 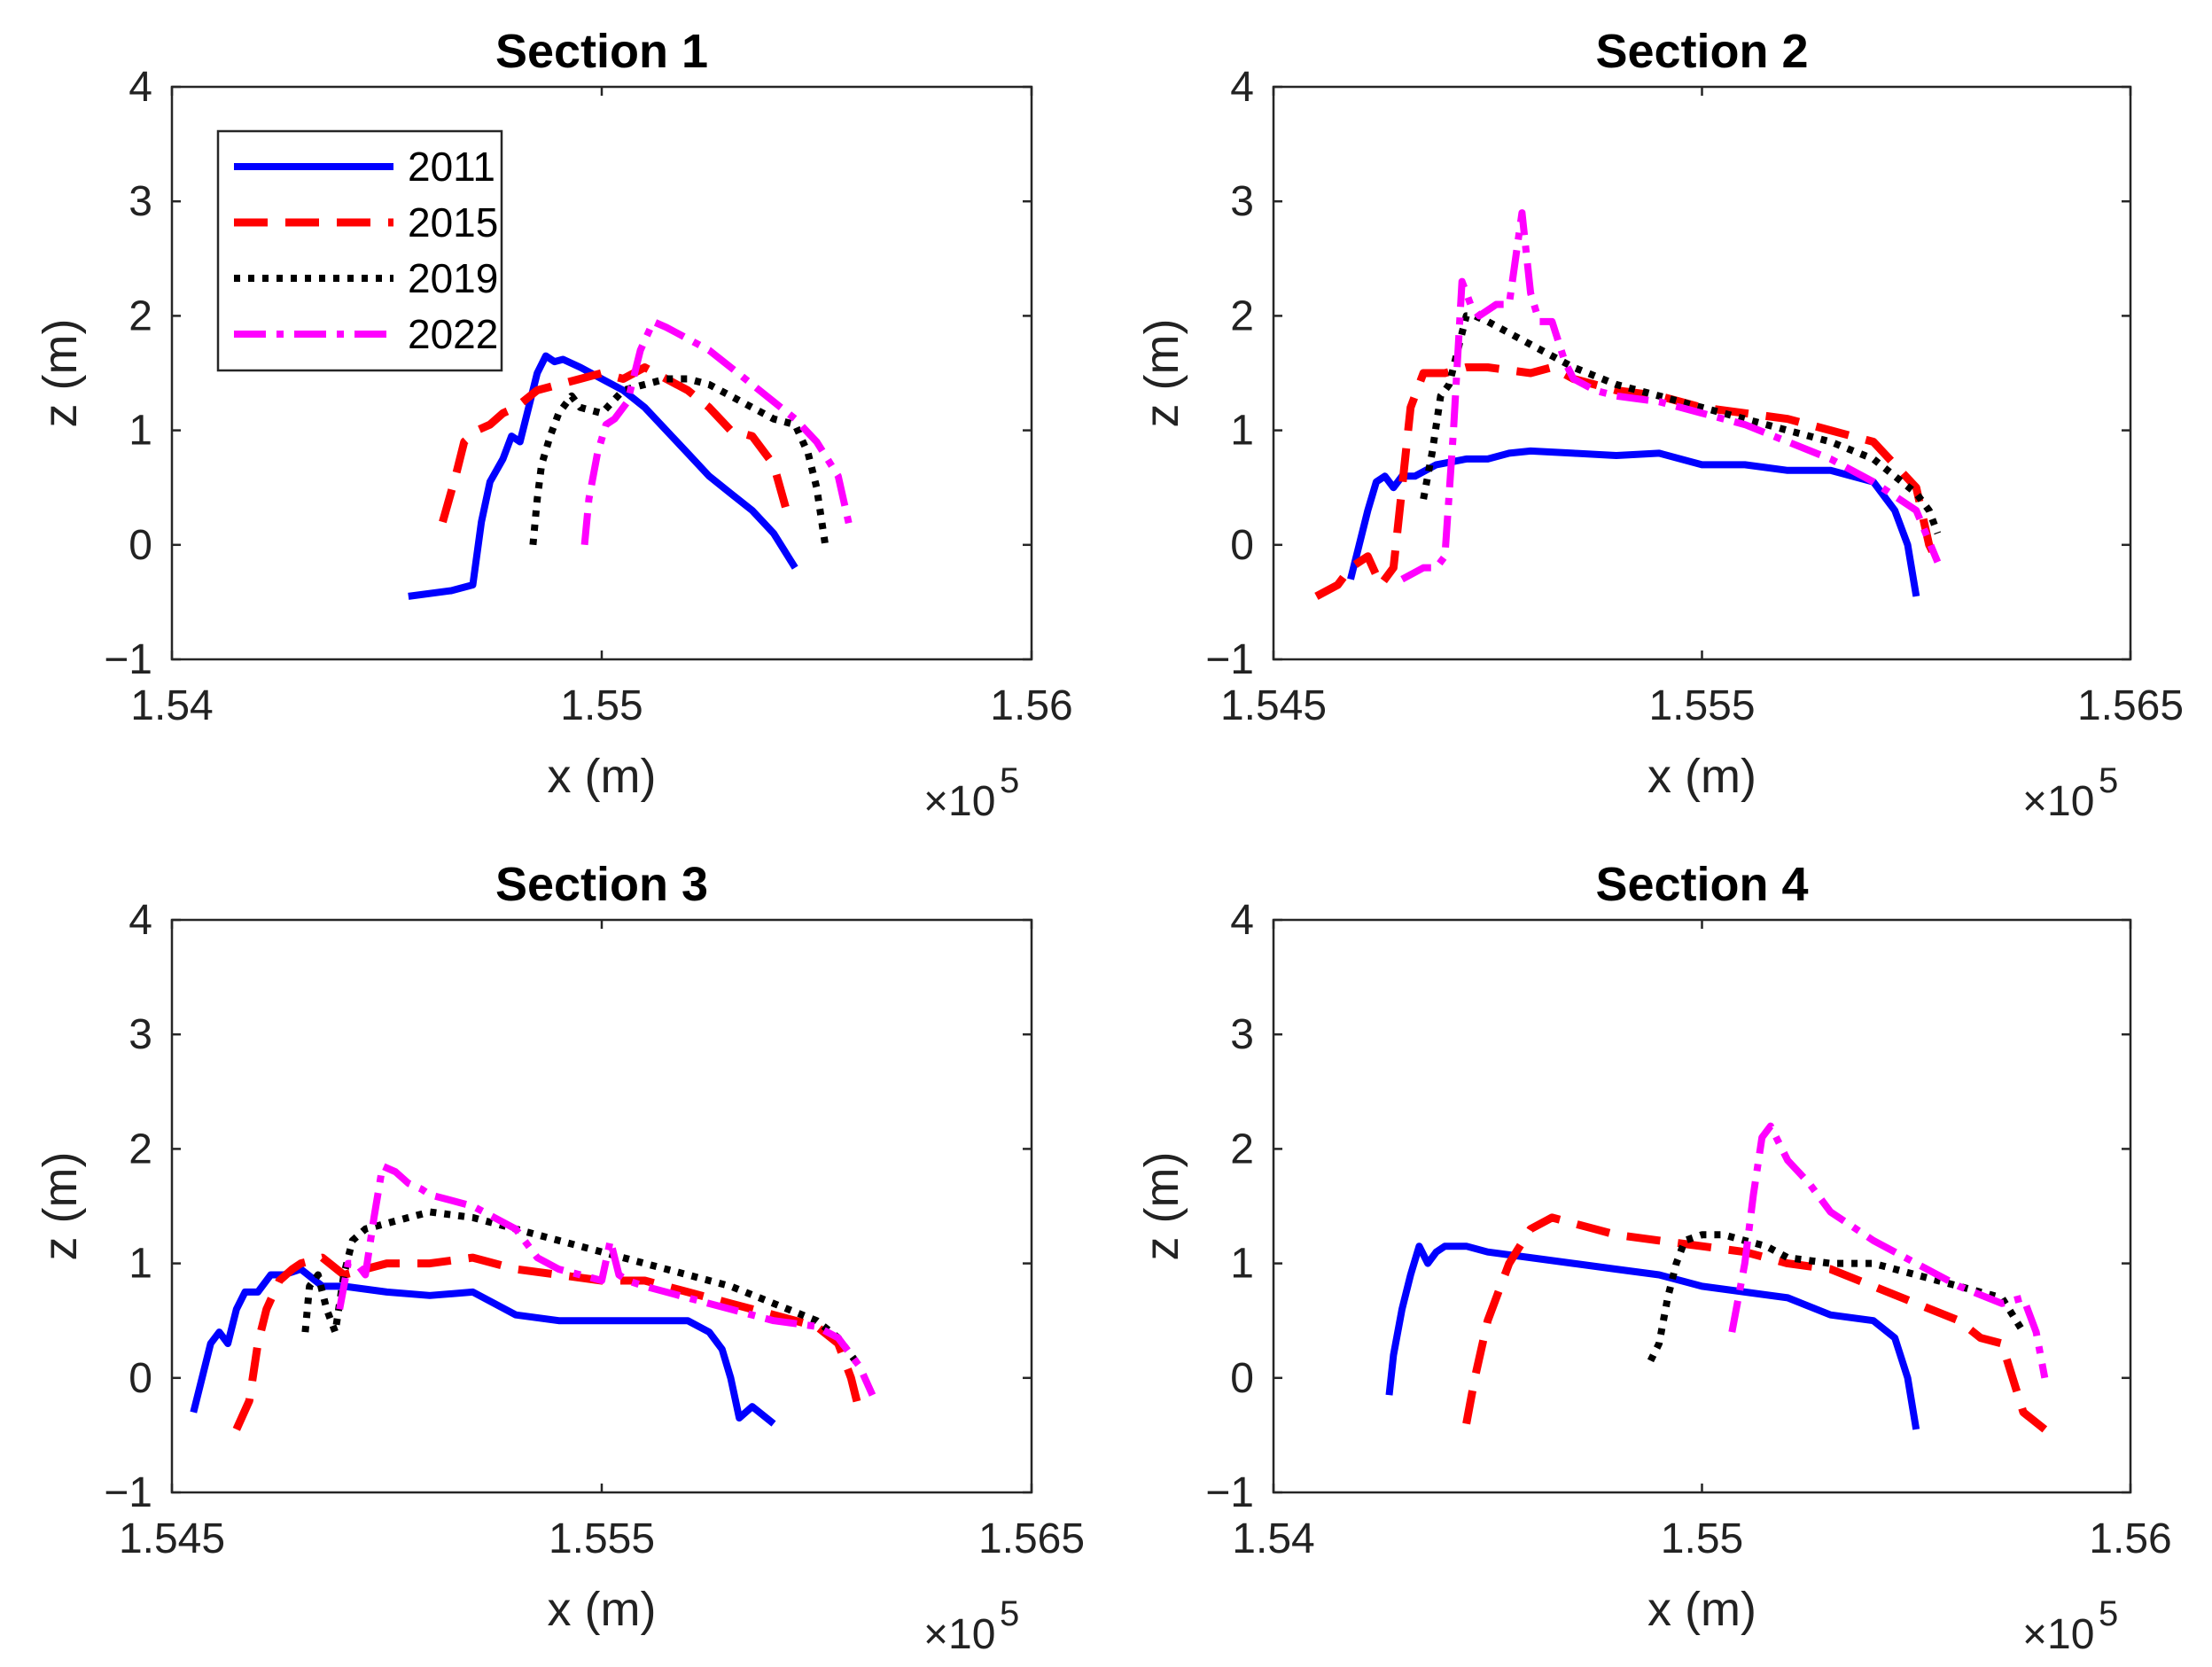 I want to click on legend-label-2022: 2022, so click(x=453, y=334).